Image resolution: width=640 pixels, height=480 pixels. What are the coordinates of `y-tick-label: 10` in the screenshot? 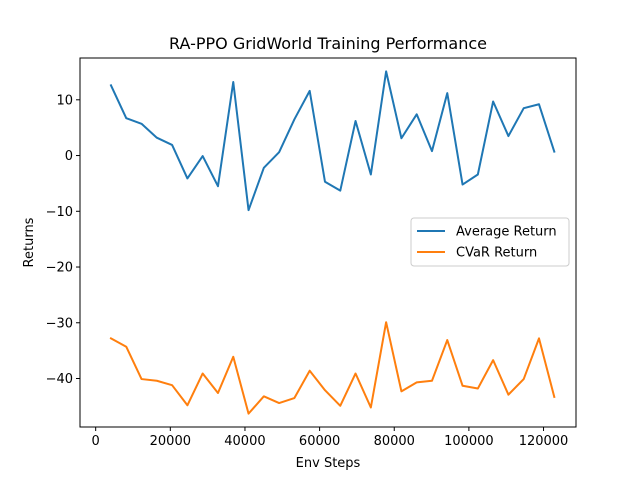 It's located at (64, 100).